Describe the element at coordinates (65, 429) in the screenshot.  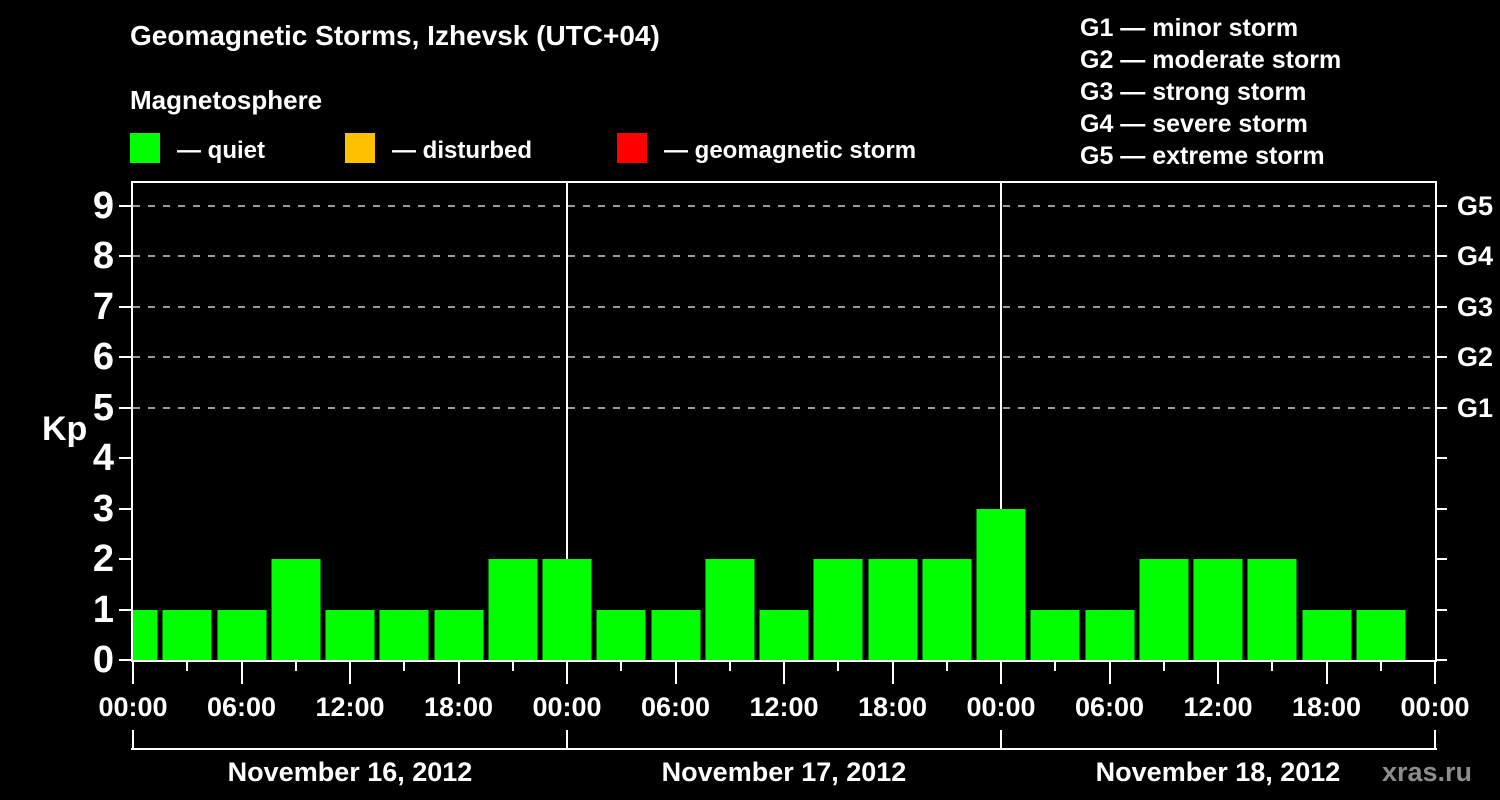
I see `y-axis-title: Kp` at that location.